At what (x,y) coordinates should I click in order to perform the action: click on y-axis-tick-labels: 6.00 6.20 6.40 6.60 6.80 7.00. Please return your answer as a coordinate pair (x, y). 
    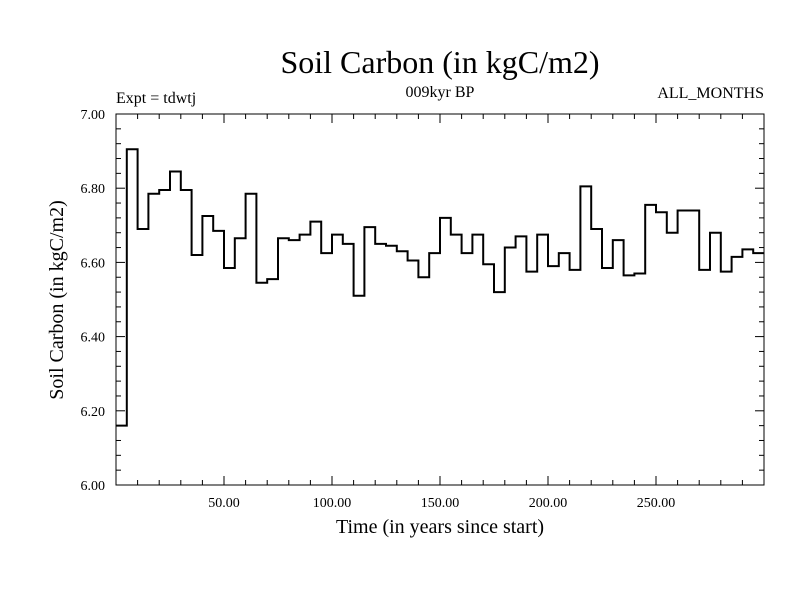
    Looking at the image, I should click on (93, 301).